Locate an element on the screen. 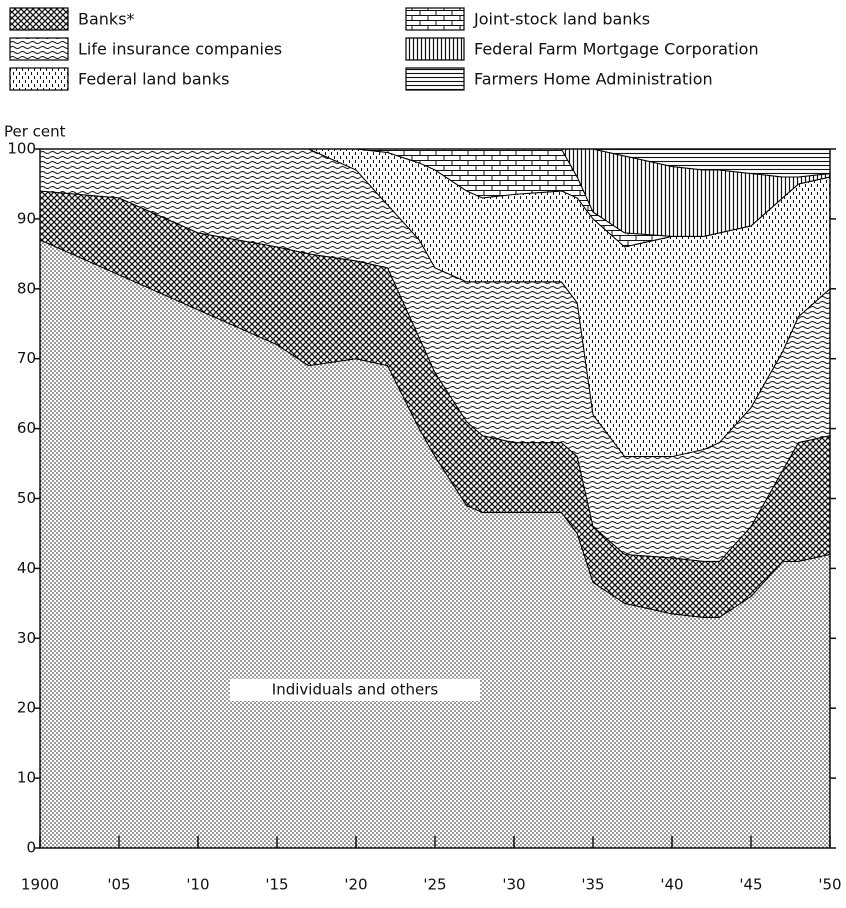 The height and width of the screenshot is (908, 846). y-tick-label: 50 is located at coordinates (26, 498).